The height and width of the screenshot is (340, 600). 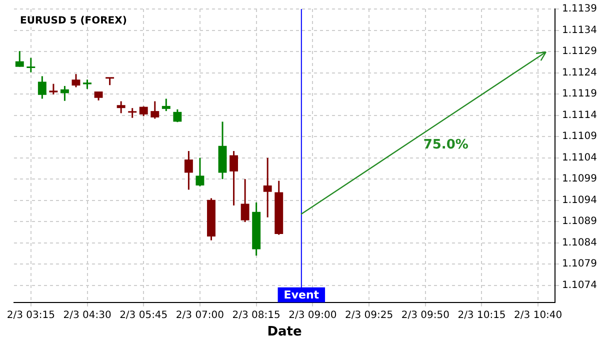 I want to click on text: Event, so click(x=302, y=295).